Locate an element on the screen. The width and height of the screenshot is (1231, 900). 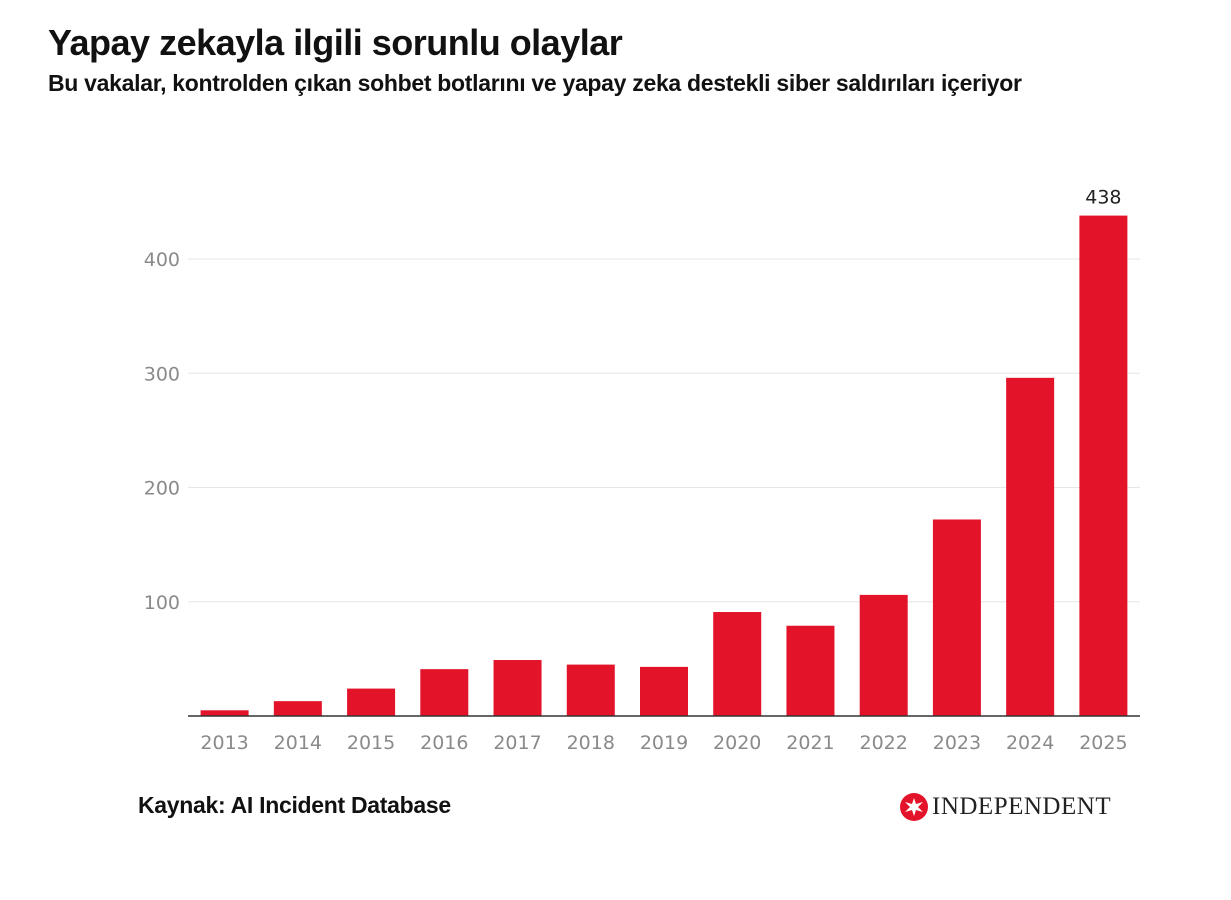
bar-2021 is located at coordinates (810, 670).